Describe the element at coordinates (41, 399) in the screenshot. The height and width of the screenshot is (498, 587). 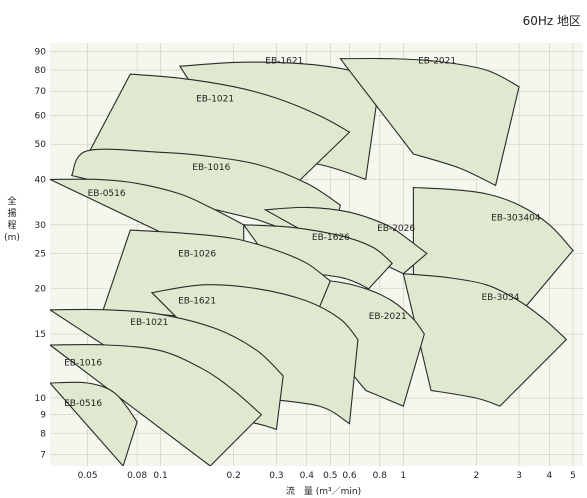
I see `y-tick-label: 10` at that location.